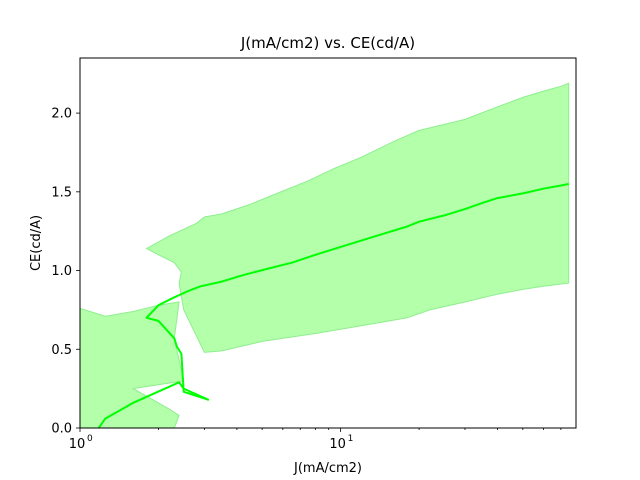  Describe the element at coordinates (61, 192) in the screenshot. I see `y-tick-label: 1.5` at that location.